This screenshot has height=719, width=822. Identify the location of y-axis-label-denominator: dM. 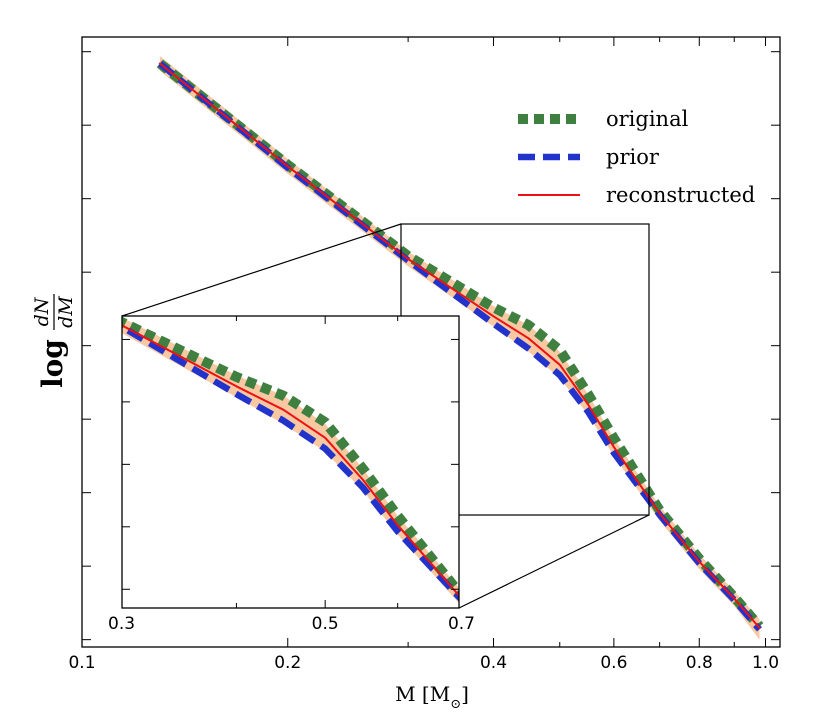
(66, 312).